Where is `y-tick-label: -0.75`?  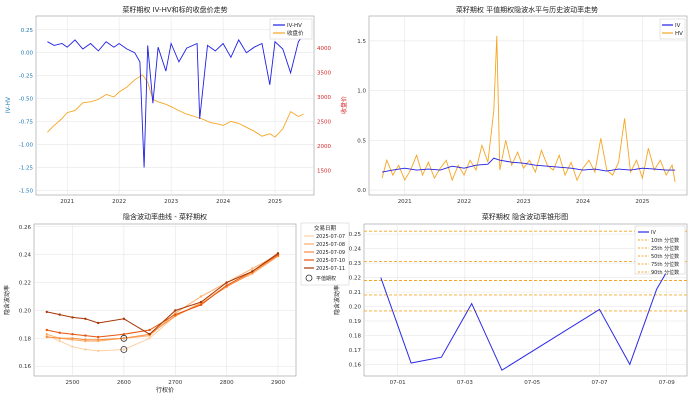
y-tick-label: -0.75 is located at coordinates (26, 123).